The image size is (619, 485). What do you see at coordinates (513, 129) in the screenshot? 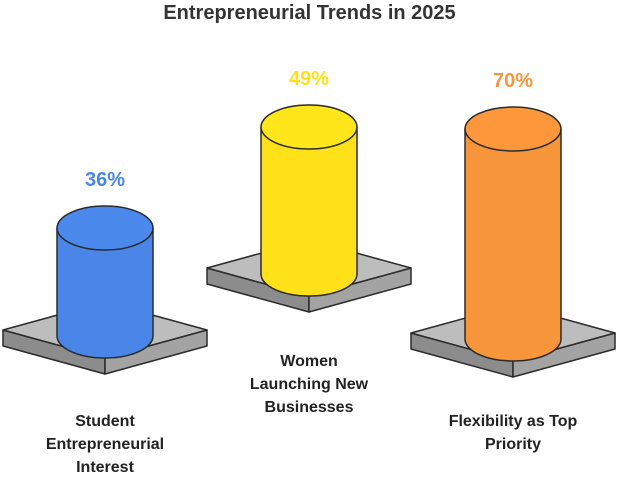
I see `bar-3-top` at bounding box center [513, 129].